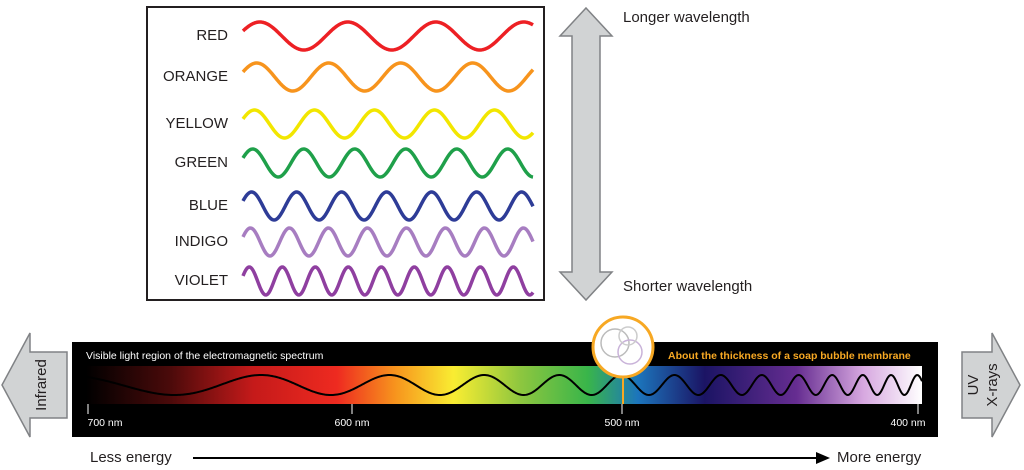 This screenshot has width=1024, height=470. What do you see at coordinates (41, 385) in the screenshot?
I see `infrared-label: Infrared` at bounding box center [41, 385].